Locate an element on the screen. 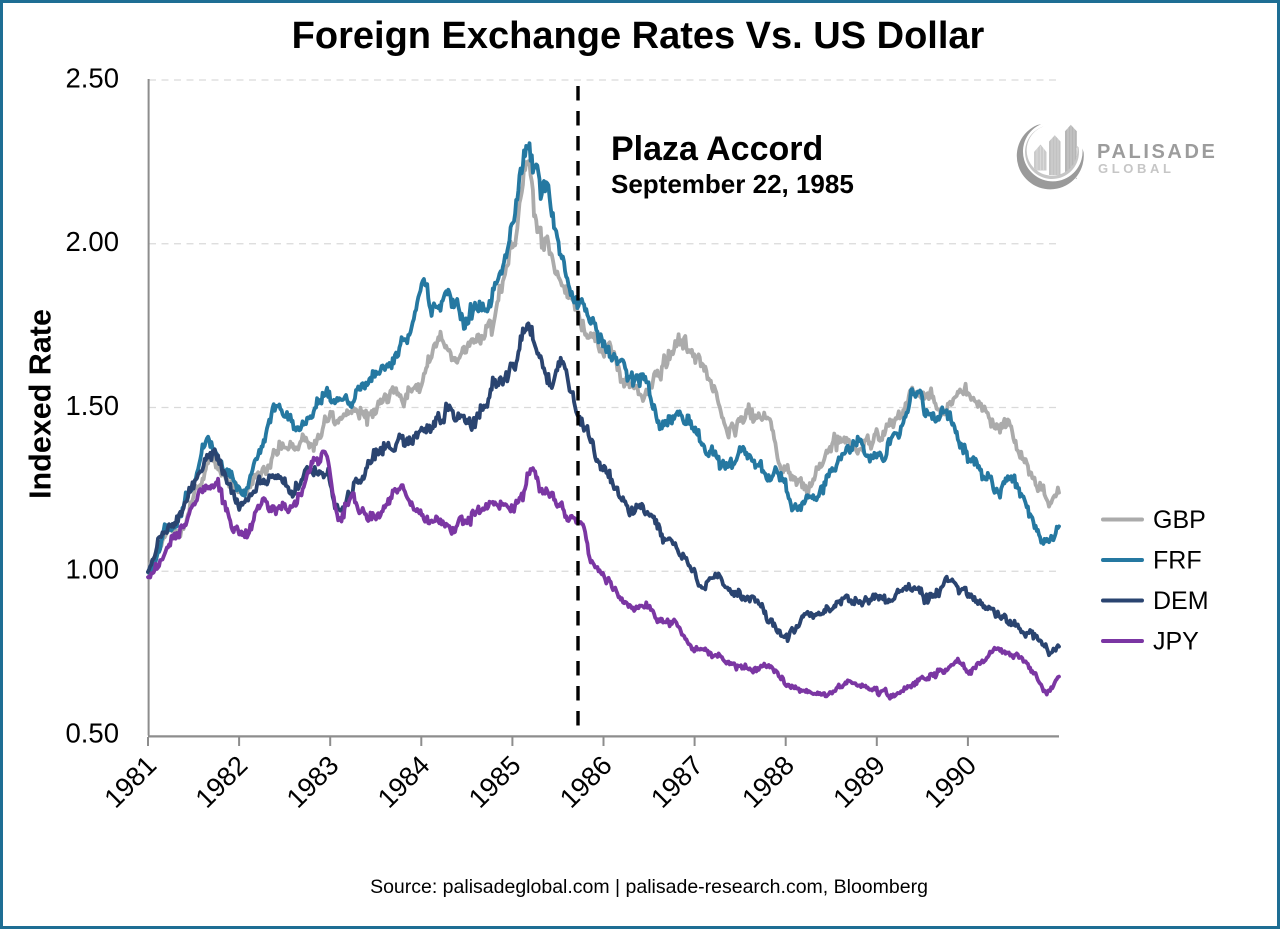 The width and height of the screenshot is (1280, 934). svg-text: 1.50 is located at coordinates (92, 405).